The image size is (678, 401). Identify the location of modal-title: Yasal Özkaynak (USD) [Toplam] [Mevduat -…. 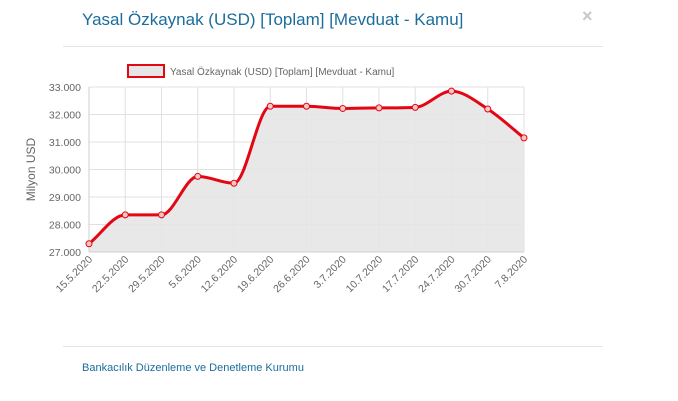
(273, 19).